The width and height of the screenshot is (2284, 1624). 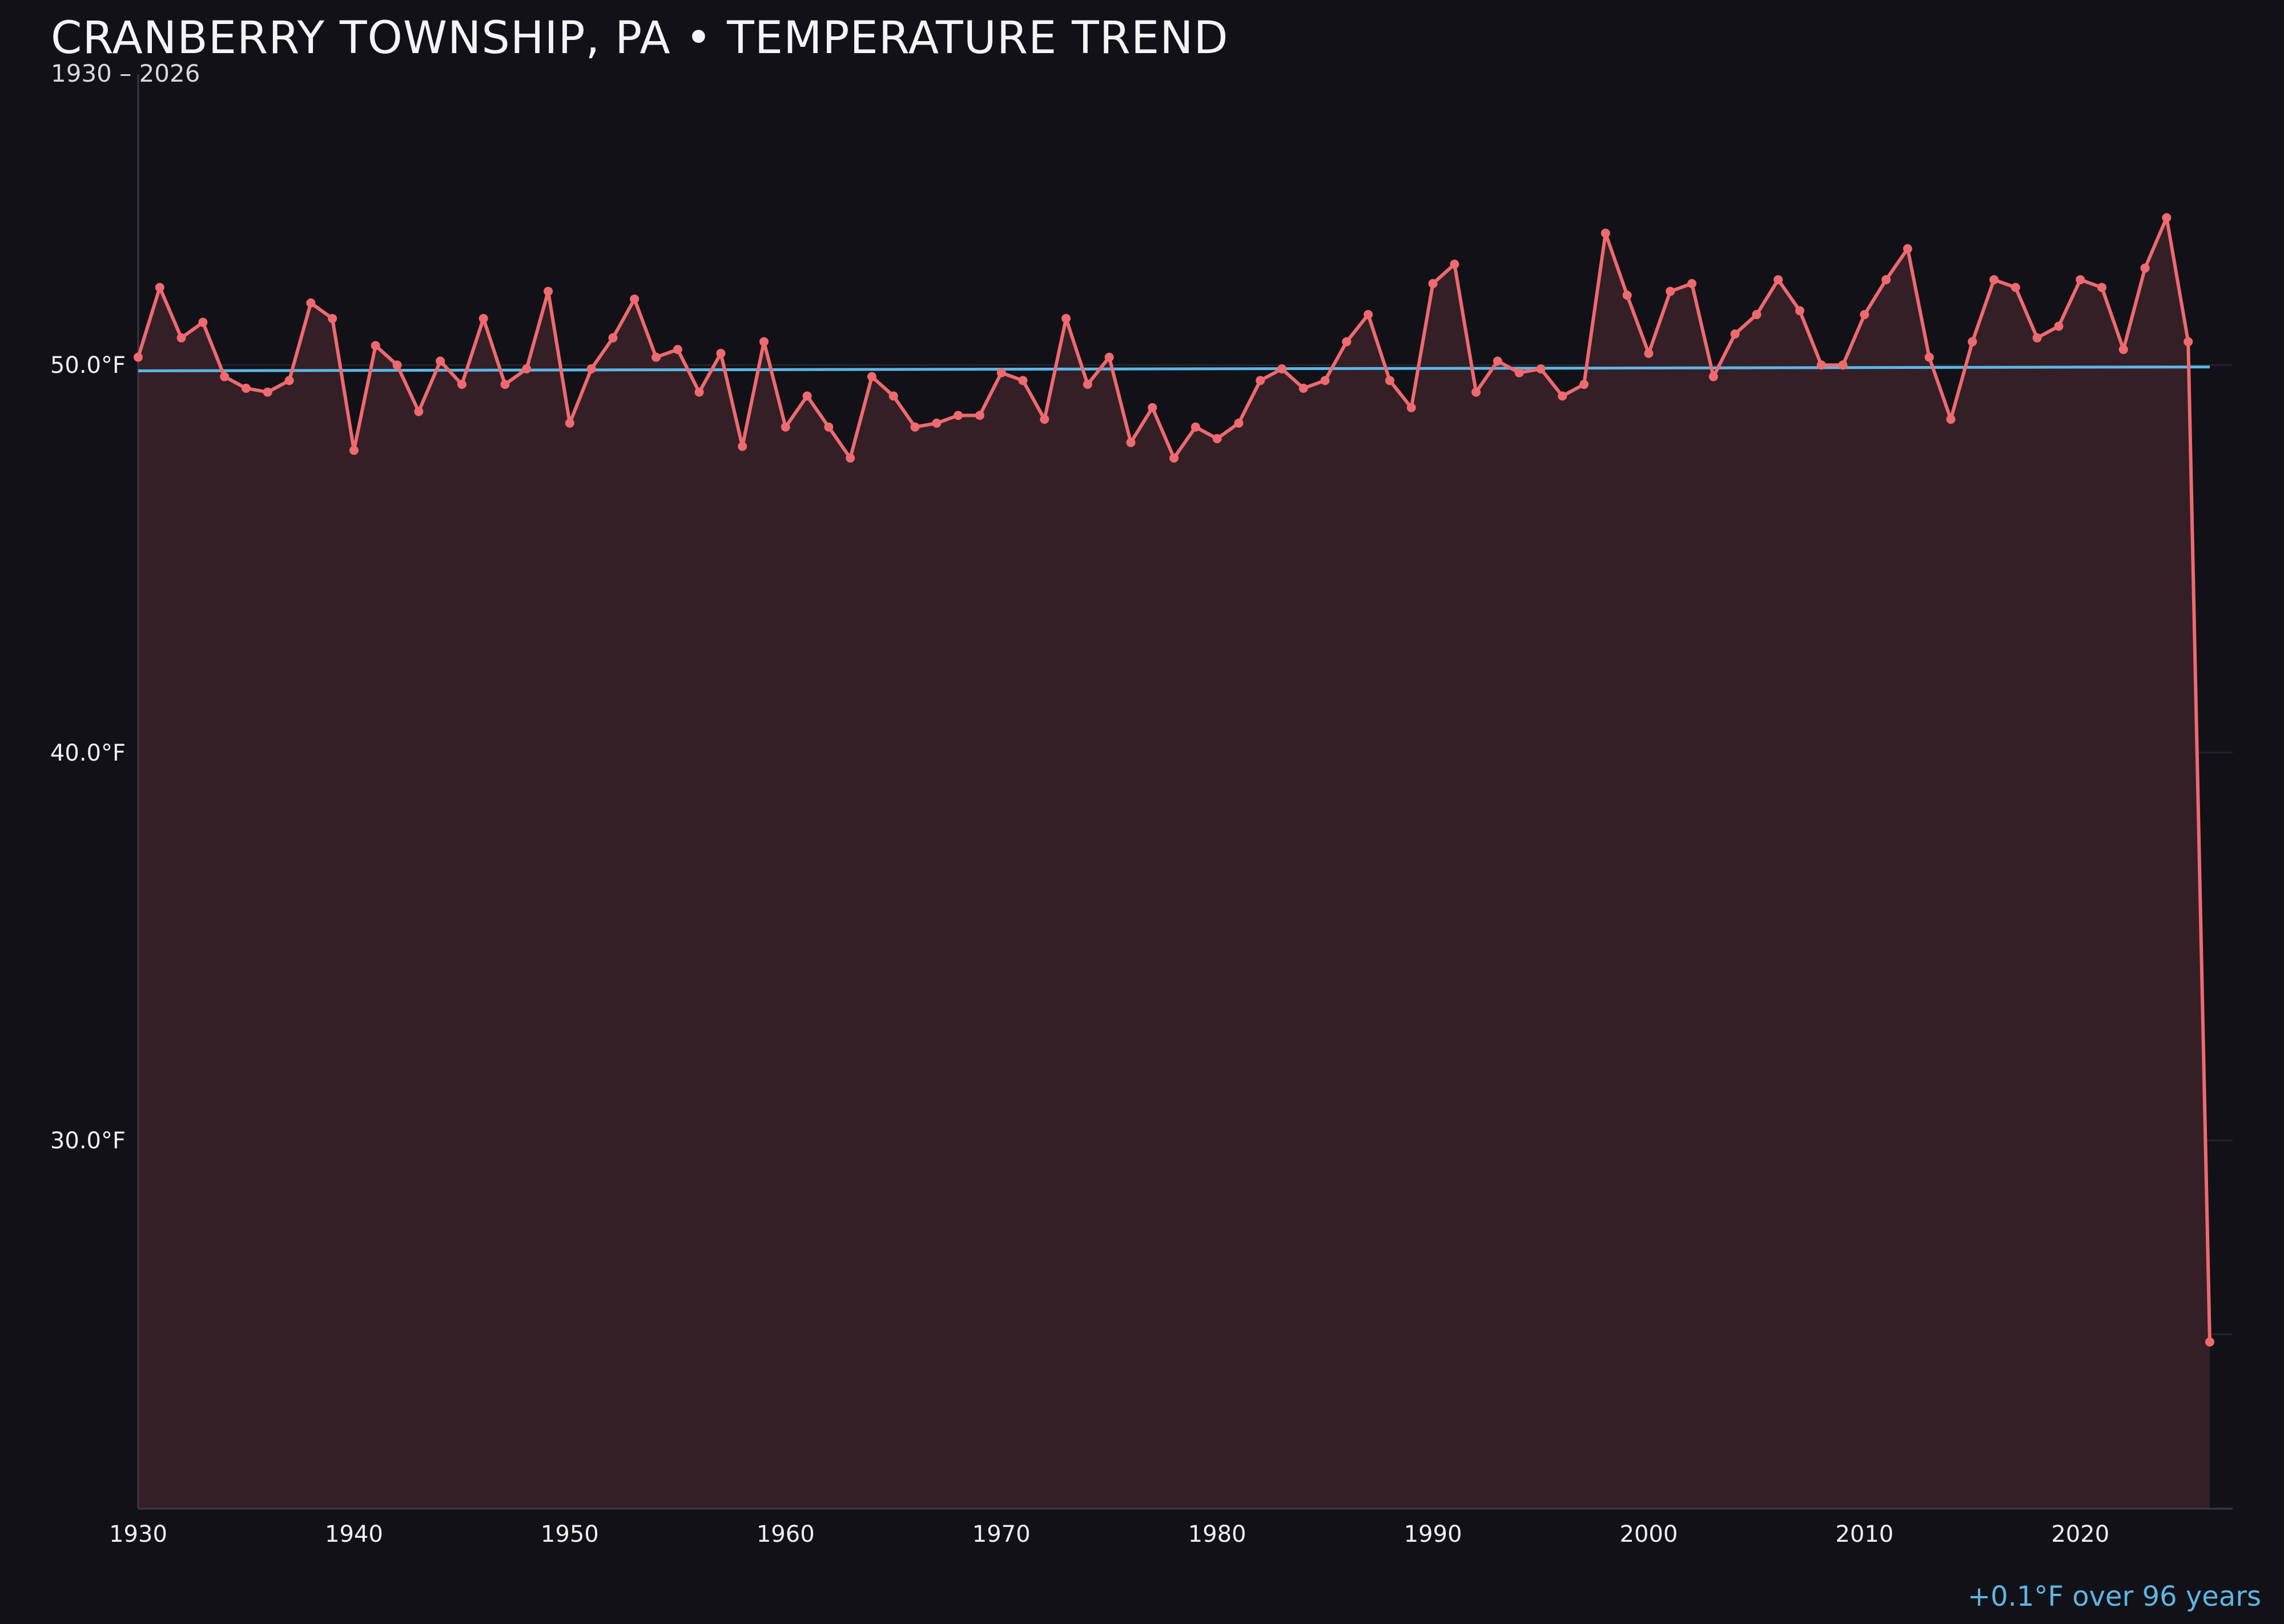 I want to click on data-point-2000, so click(x=1649, y=353).